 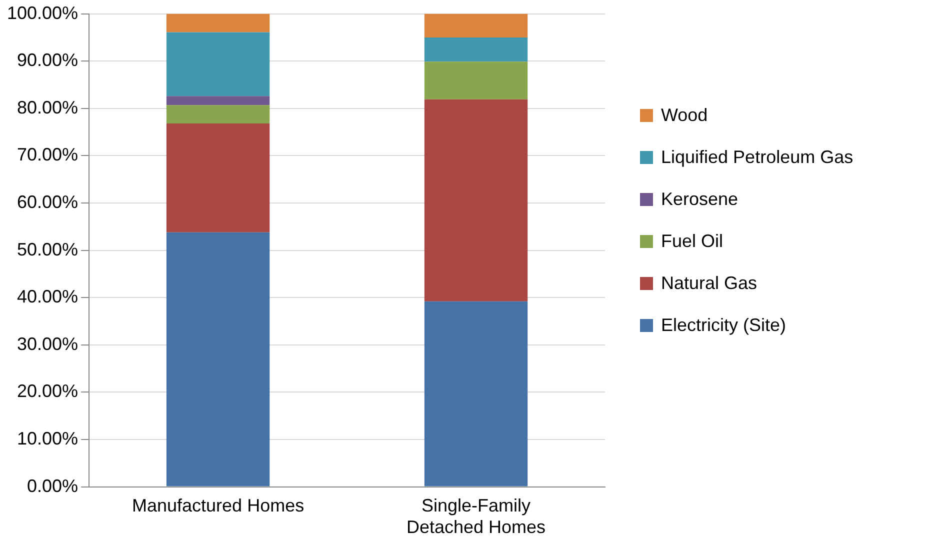 What do you see at coordinates (47, 154) in the screenshot?
I see `y-tick-label: 70.00%` at bounding box center [47, 154].